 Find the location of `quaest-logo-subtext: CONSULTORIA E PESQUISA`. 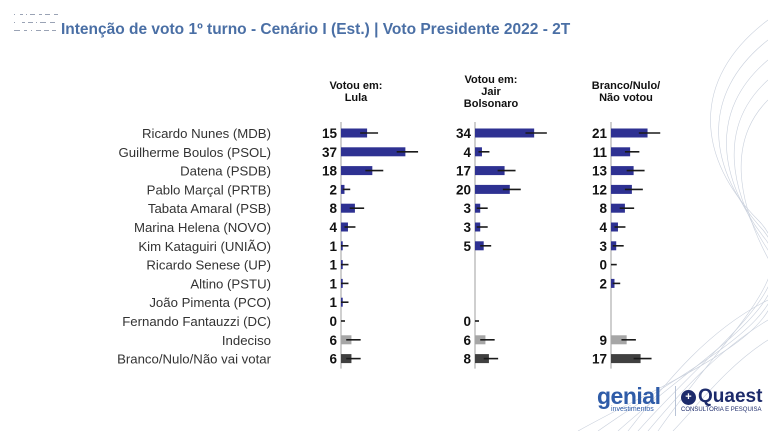

quaest-logo-subtext: CONSULTORIA E PESQUISA is located at coordinates (721, 410).